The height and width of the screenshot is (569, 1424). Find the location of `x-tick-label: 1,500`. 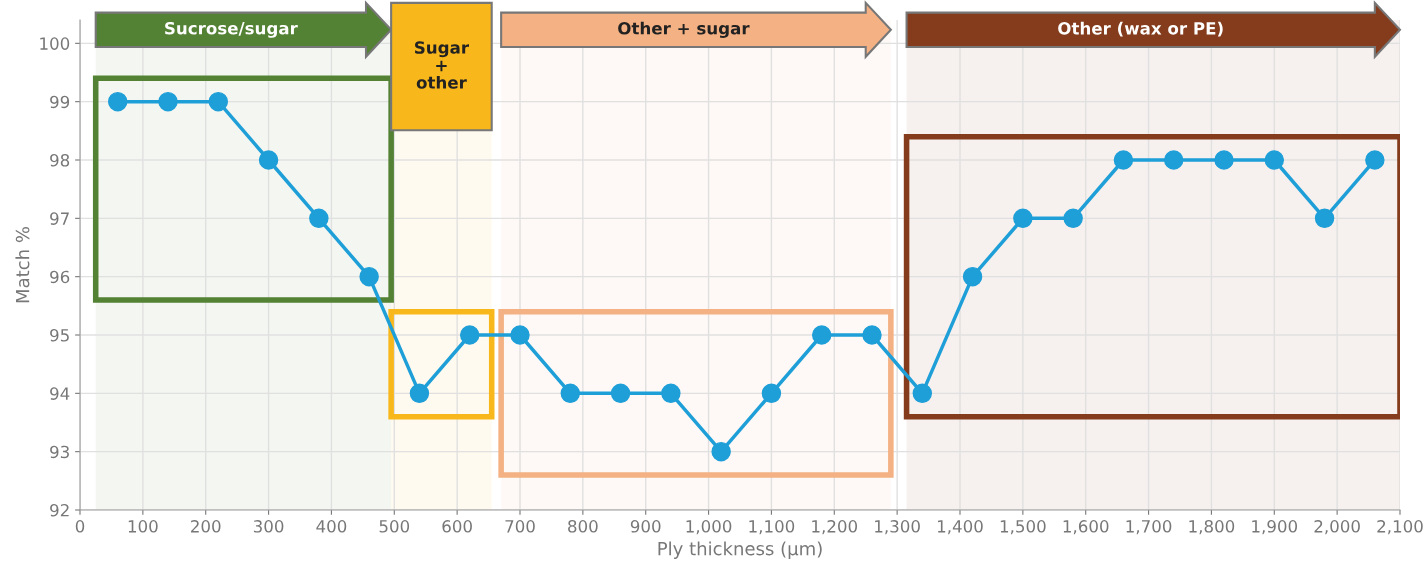

x-tick-label: 1,500 is located at coordinates (1023, 527).